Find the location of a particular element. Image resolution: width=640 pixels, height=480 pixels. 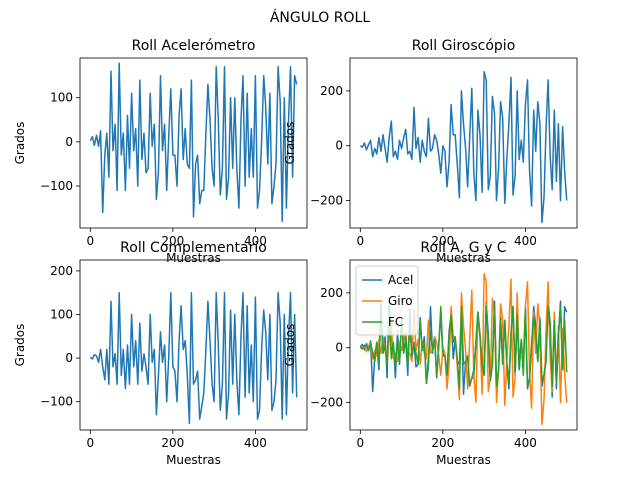

chart-title: Roll Giroscópio is located at coordinates (464, 46).